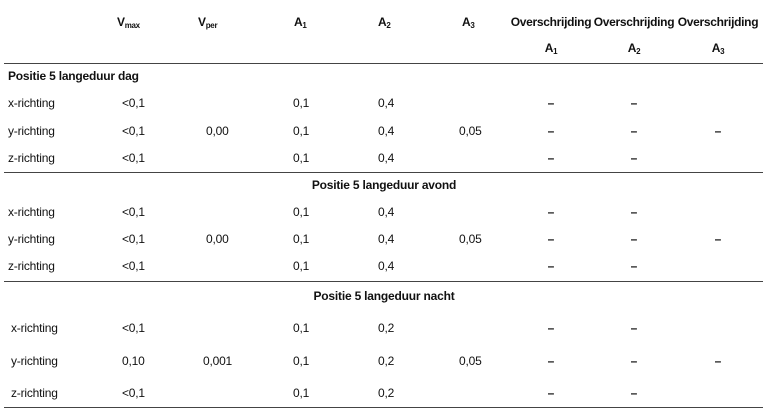  I want to click on row-nacht-y-o2: –, so click(634, 361).